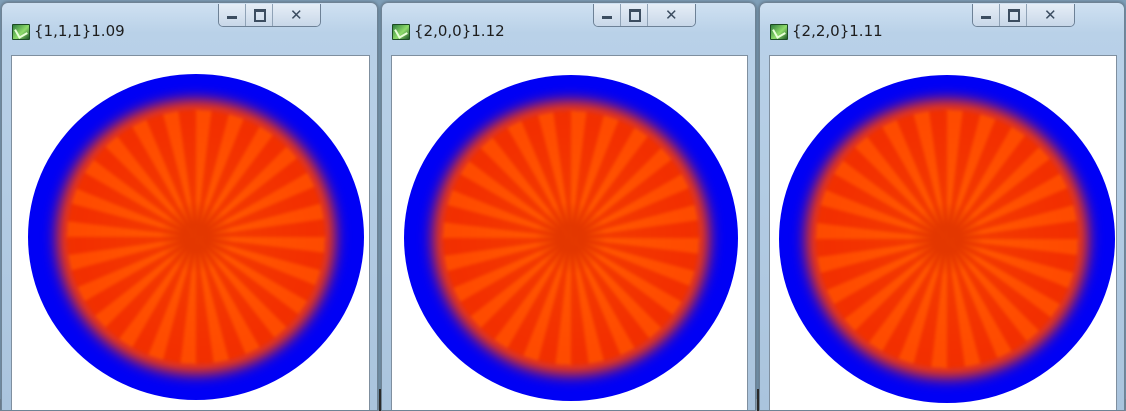 The height and width of the screenshot is (411, 1126). Describe the element at coordinates (568, 25) in the screenshot. I see `title-bar: {2,0,0}1.12 ✕` at that location.